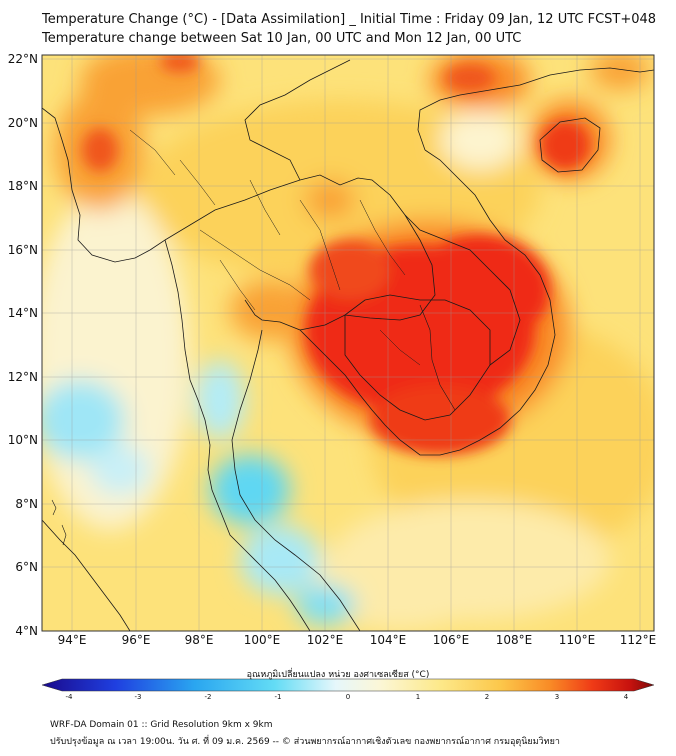 The height and width of the screenshot is (756, 676). What do you see at coordinates (325, 640) in the screenshot?
I see `lon-label-102e: 102°E` at bounding box center [325, 640].